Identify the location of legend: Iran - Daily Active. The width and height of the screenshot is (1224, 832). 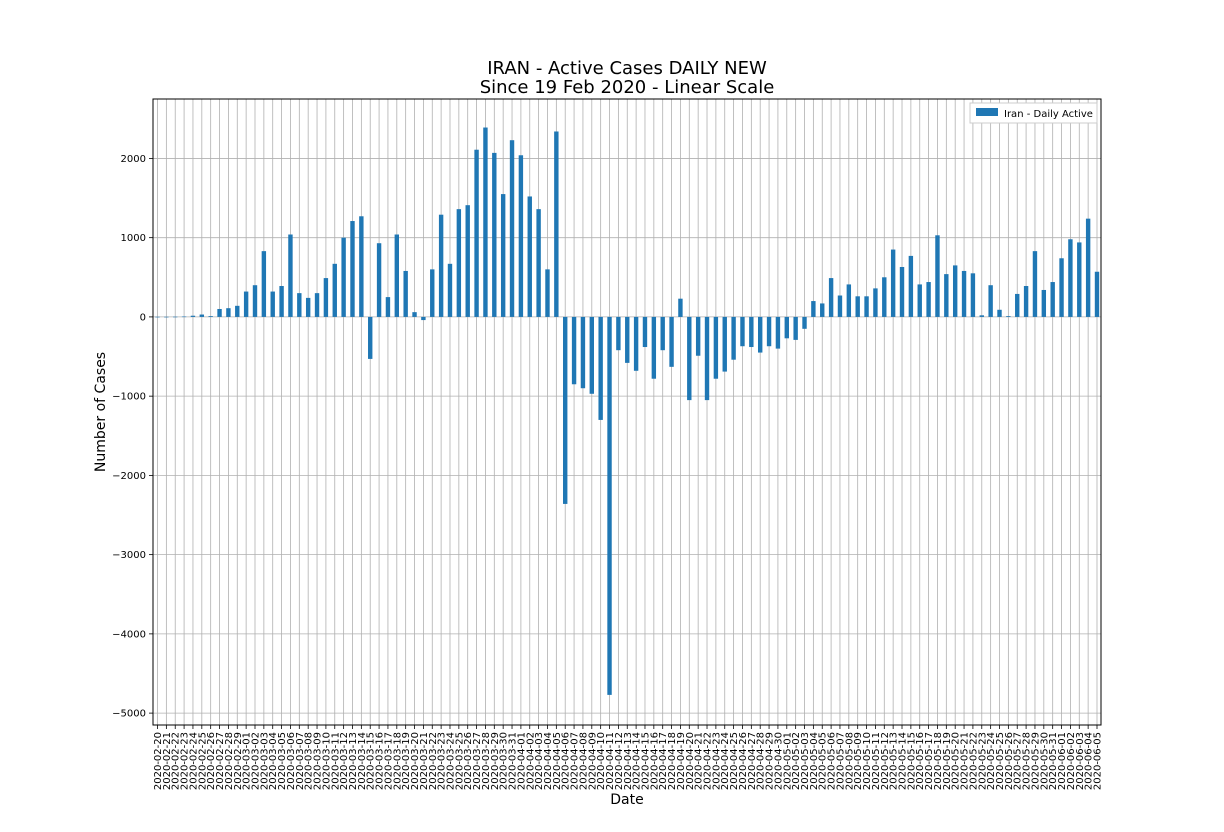
(1033, 113).